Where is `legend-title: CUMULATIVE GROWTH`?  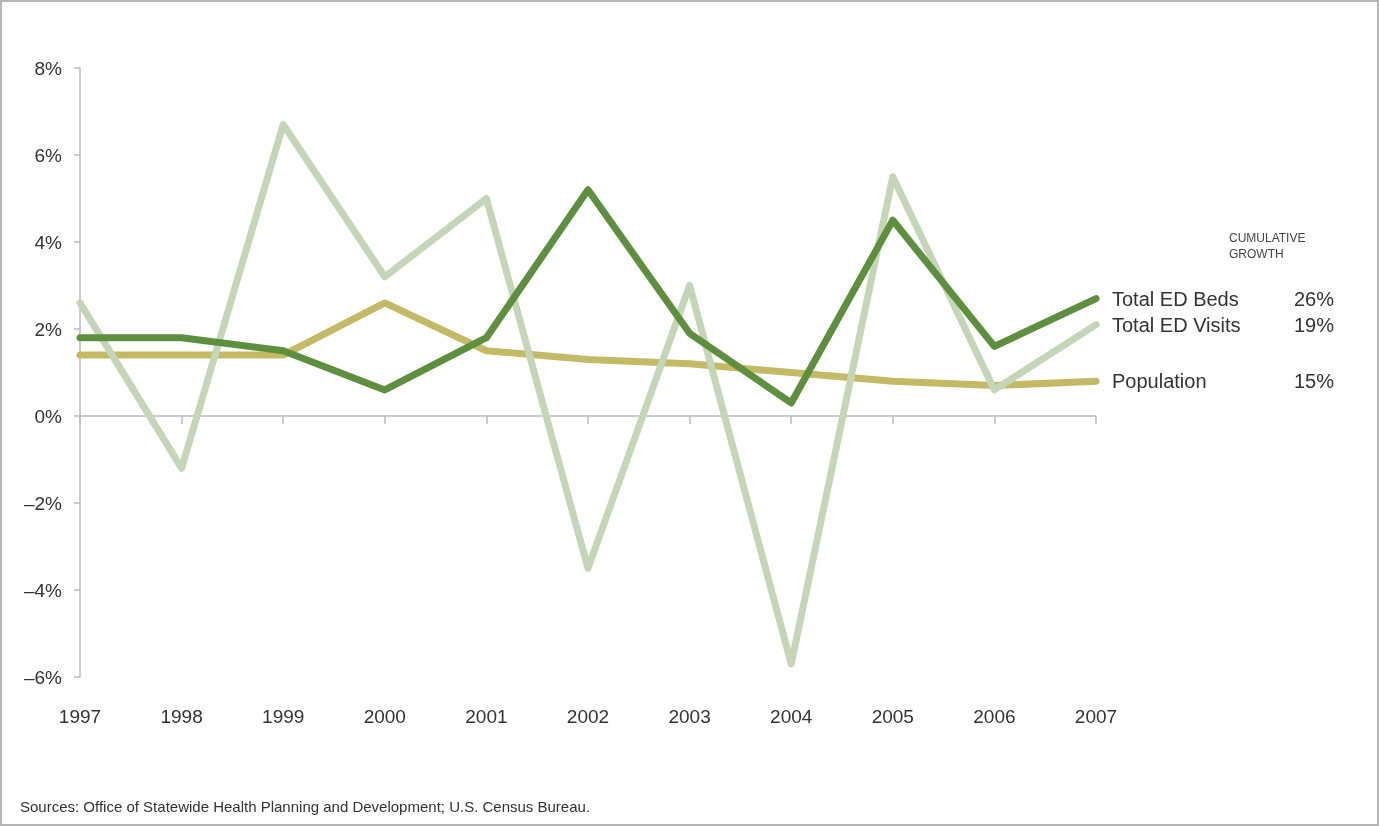 legend-title: CUMULATIVE GROWTH is located at coordinates (1269, 246).